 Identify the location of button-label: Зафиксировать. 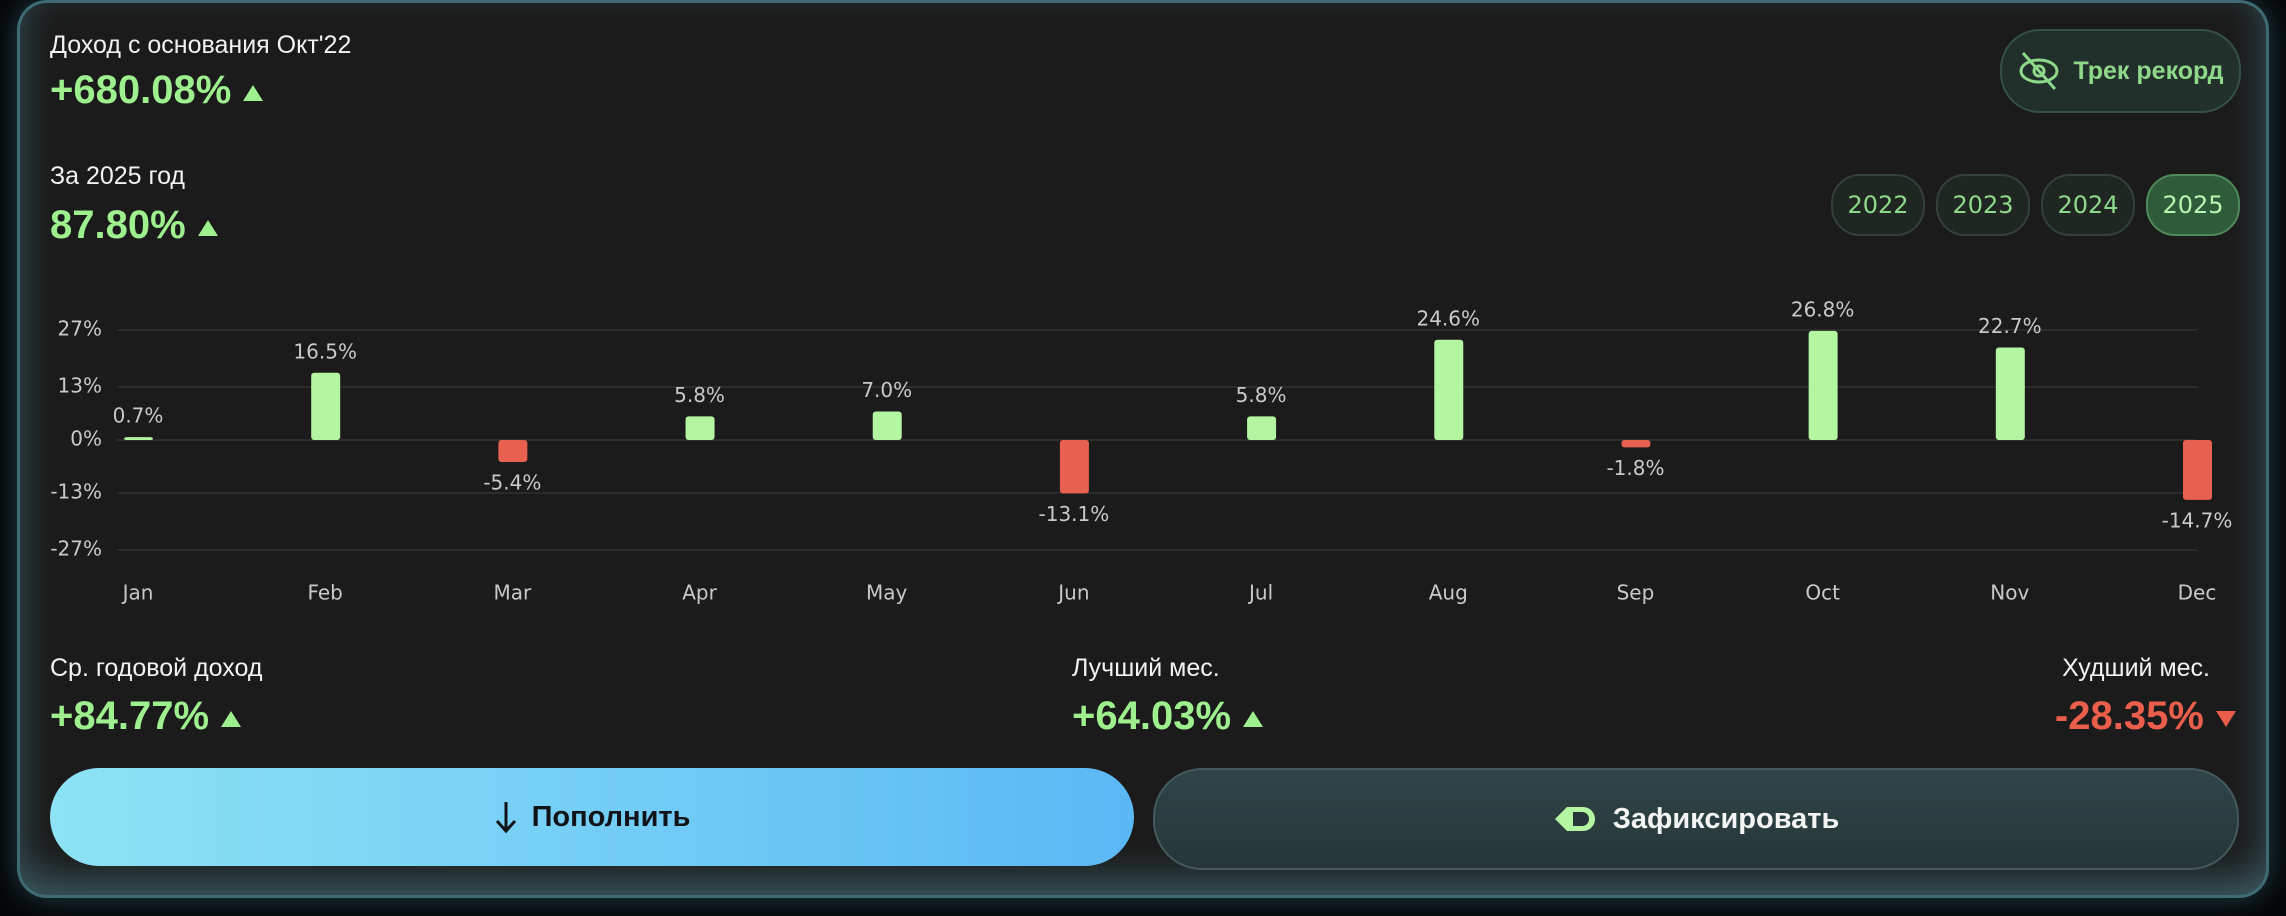
(1726, 818).